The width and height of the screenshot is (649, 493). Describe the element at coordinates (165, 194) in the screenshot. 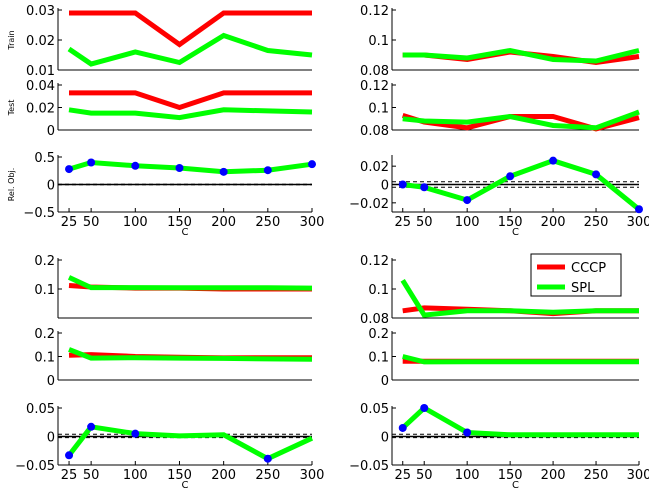

I see `panel-relobj: −0.5 0 0.5 Rel. Obj. 25 50 100 150 200 250 300 C` at that location.